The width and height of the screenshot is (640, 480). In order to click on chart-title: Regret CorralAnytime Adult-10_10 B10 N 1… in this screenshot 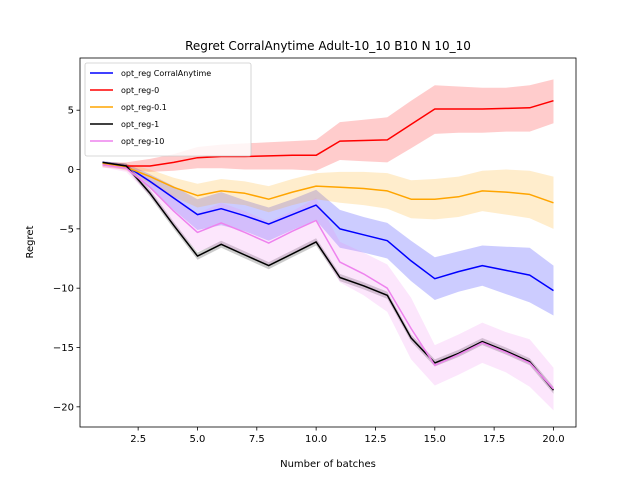, I will do `click(328, 46)`.